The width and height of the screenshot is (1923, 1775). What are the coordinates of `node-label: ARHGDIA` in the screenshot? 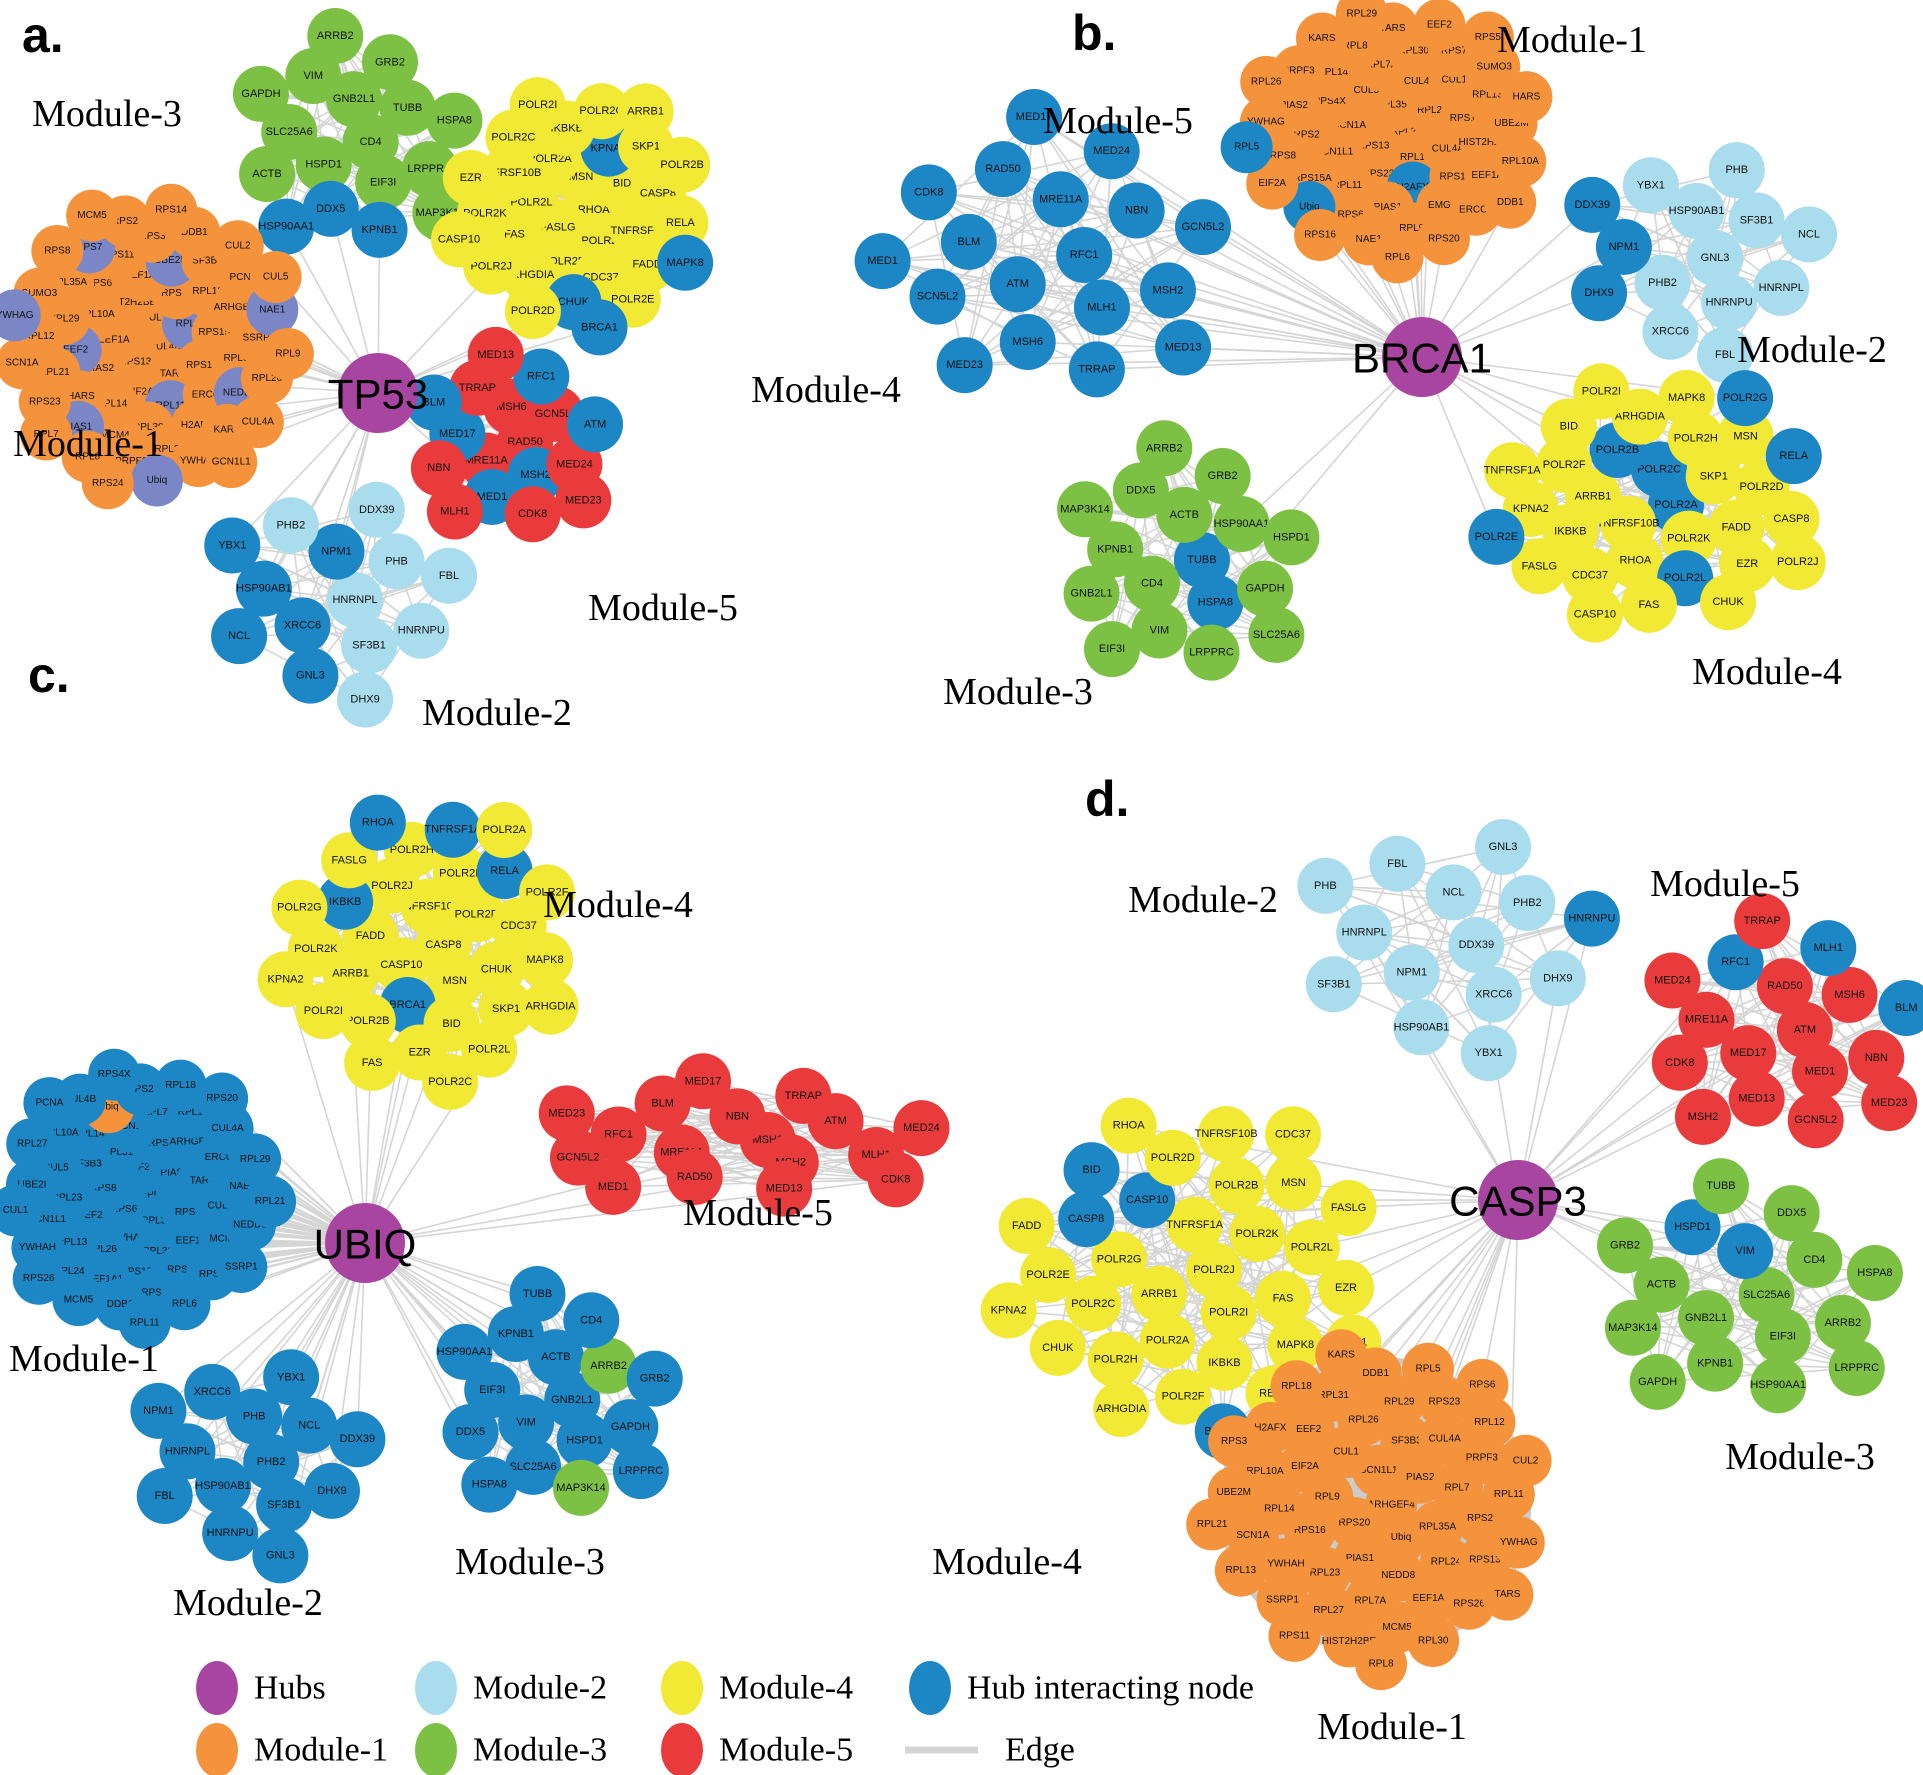 It's located at (1640, 417).